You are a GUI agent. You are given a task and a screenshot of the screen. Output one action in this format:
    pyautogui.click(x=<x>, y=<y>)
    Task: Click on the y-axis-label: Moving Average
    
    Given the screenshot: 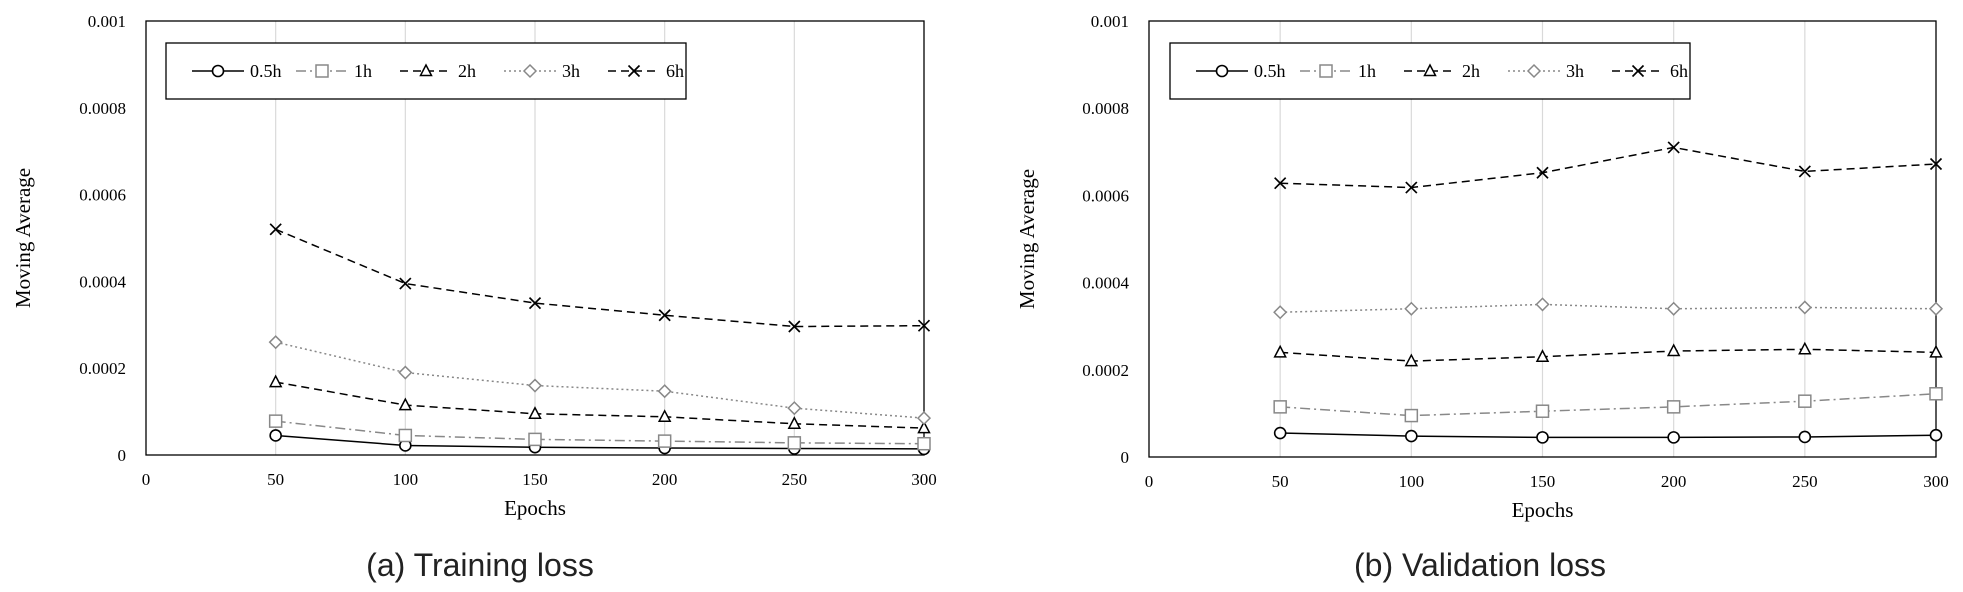 What is the action you would take?
    pyautogui.click(x=1027, y=239)
    